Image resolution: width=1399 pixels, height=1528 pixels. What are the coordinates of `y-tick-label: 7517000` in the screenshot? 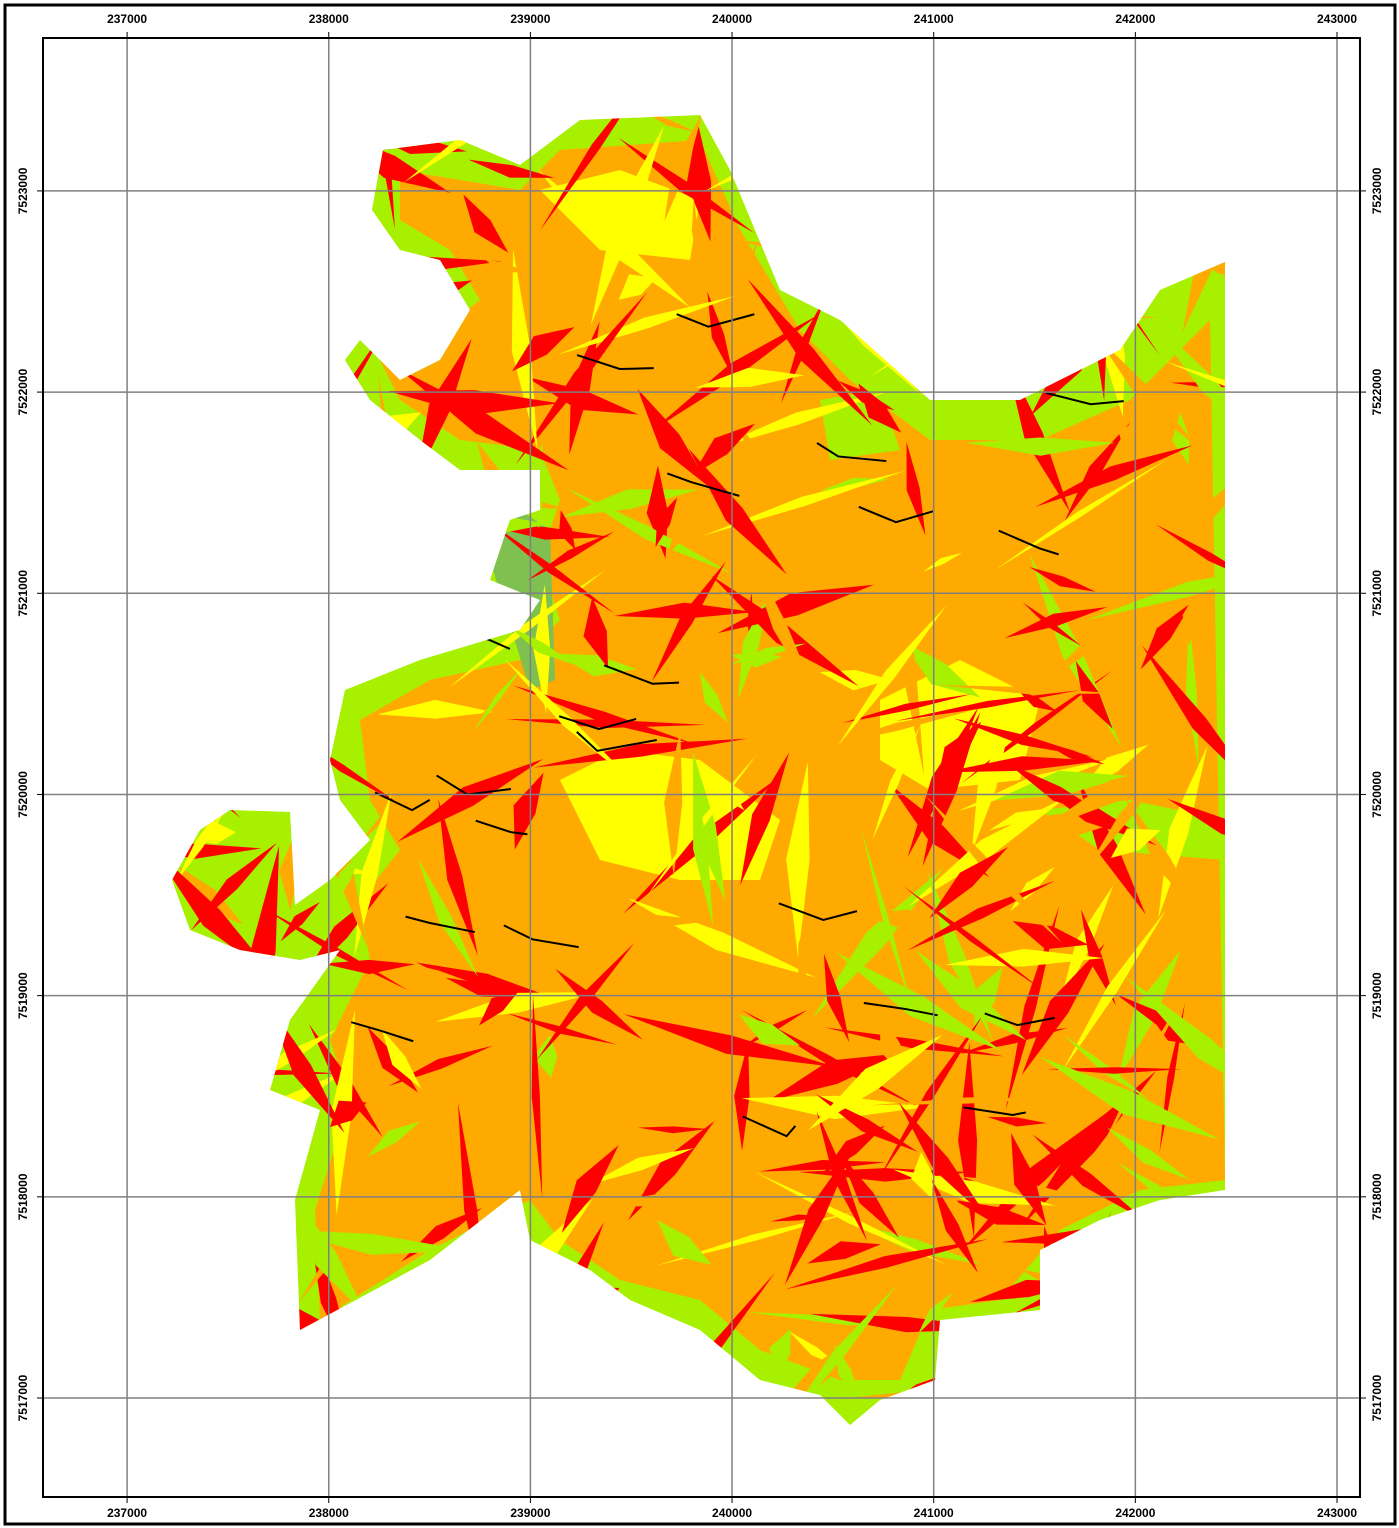 It's located at (1377, 1397).